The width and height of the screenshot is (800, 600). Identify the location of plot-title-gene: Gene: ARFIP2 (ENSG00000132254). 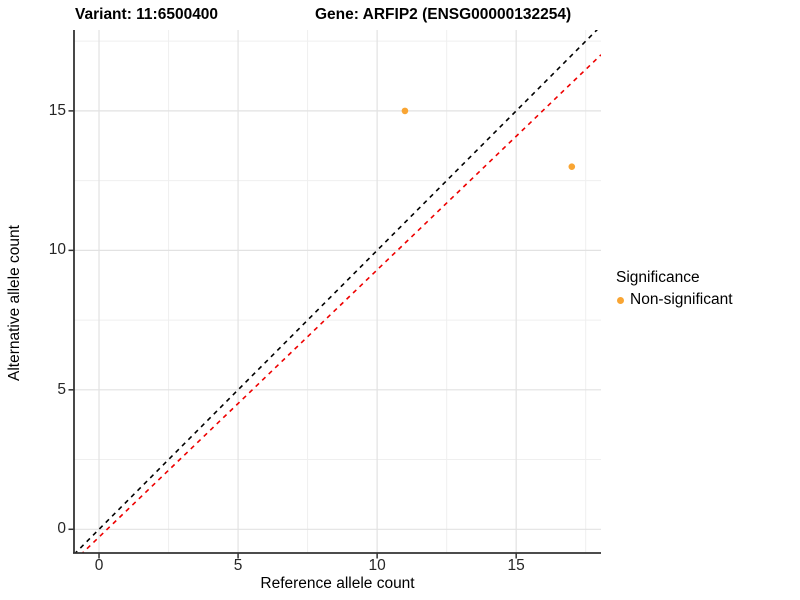
(443, 14).